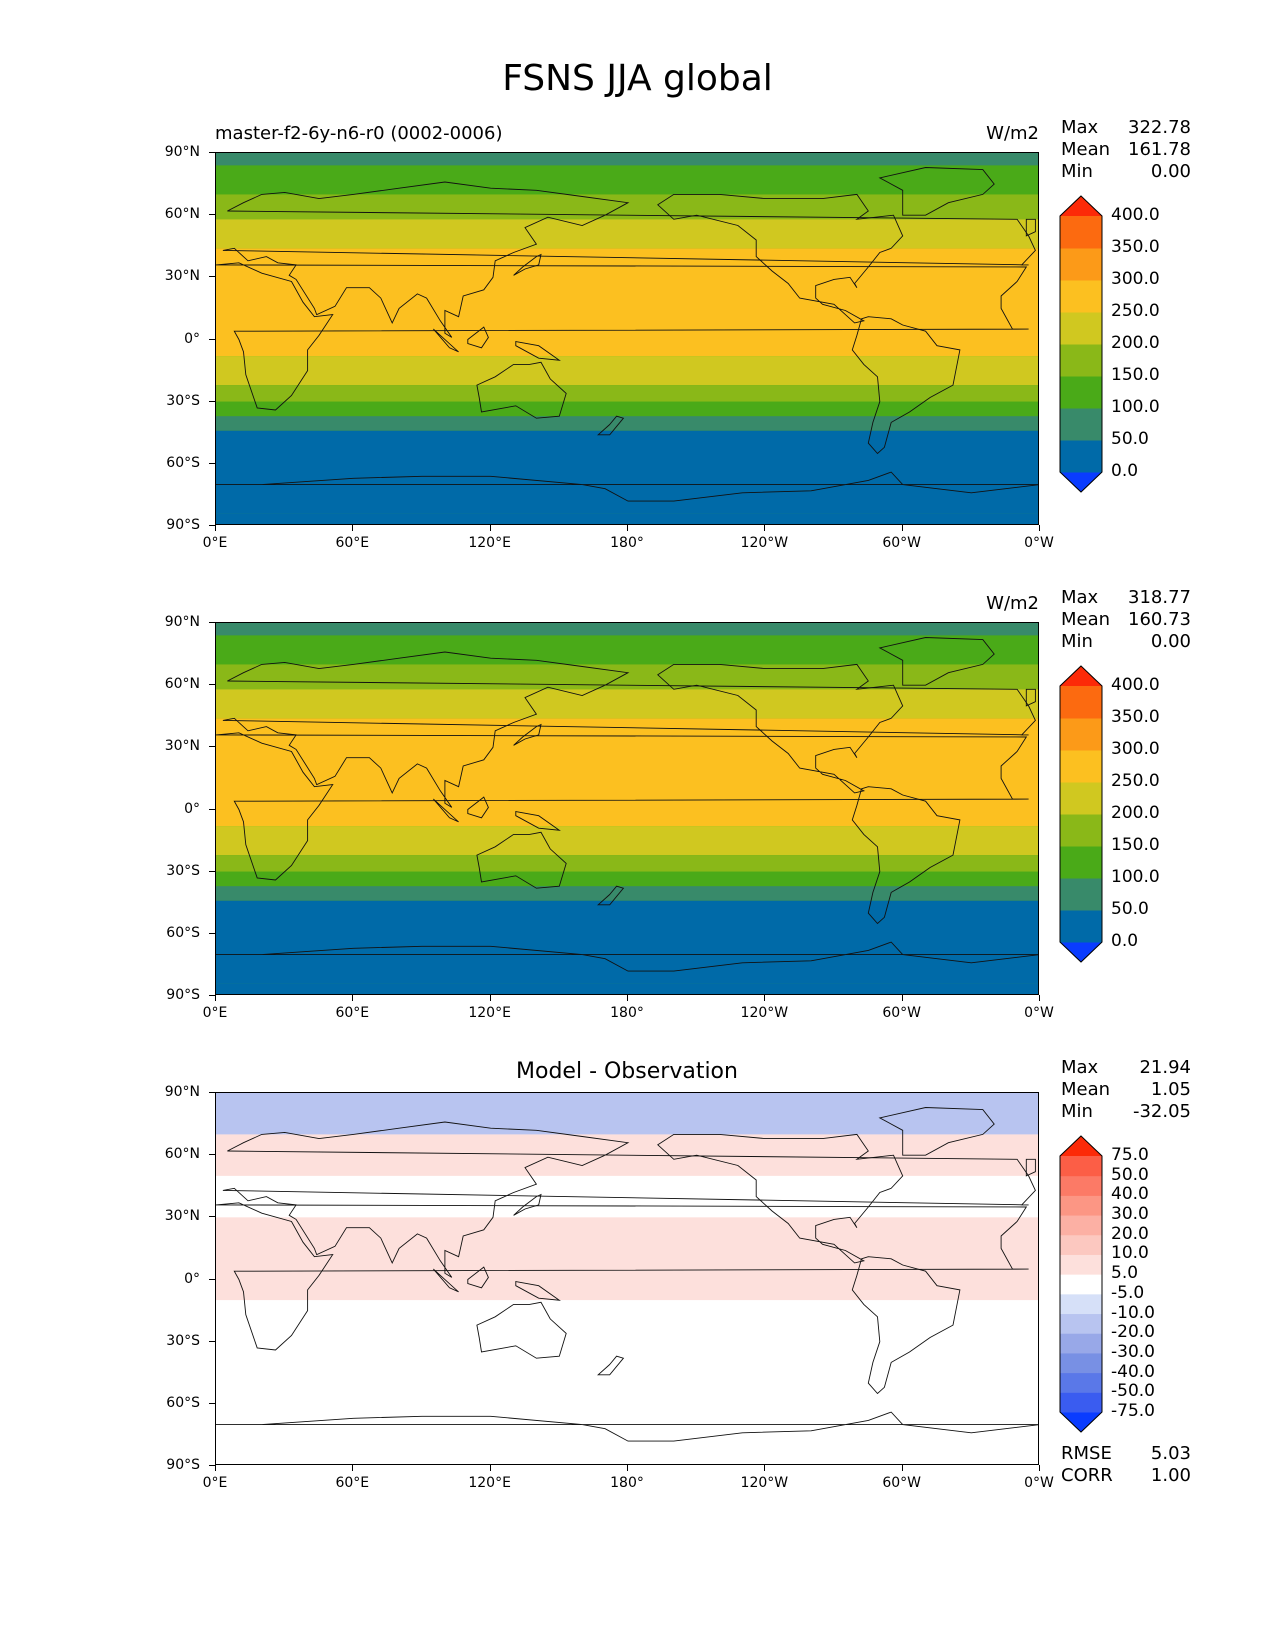 This screenshot has width=1275, height=1650. What do you see at coordinates (1170, 1453) in the screenshot?
I see `stat-value: 5.03` at bounding box center [1170, 1453].